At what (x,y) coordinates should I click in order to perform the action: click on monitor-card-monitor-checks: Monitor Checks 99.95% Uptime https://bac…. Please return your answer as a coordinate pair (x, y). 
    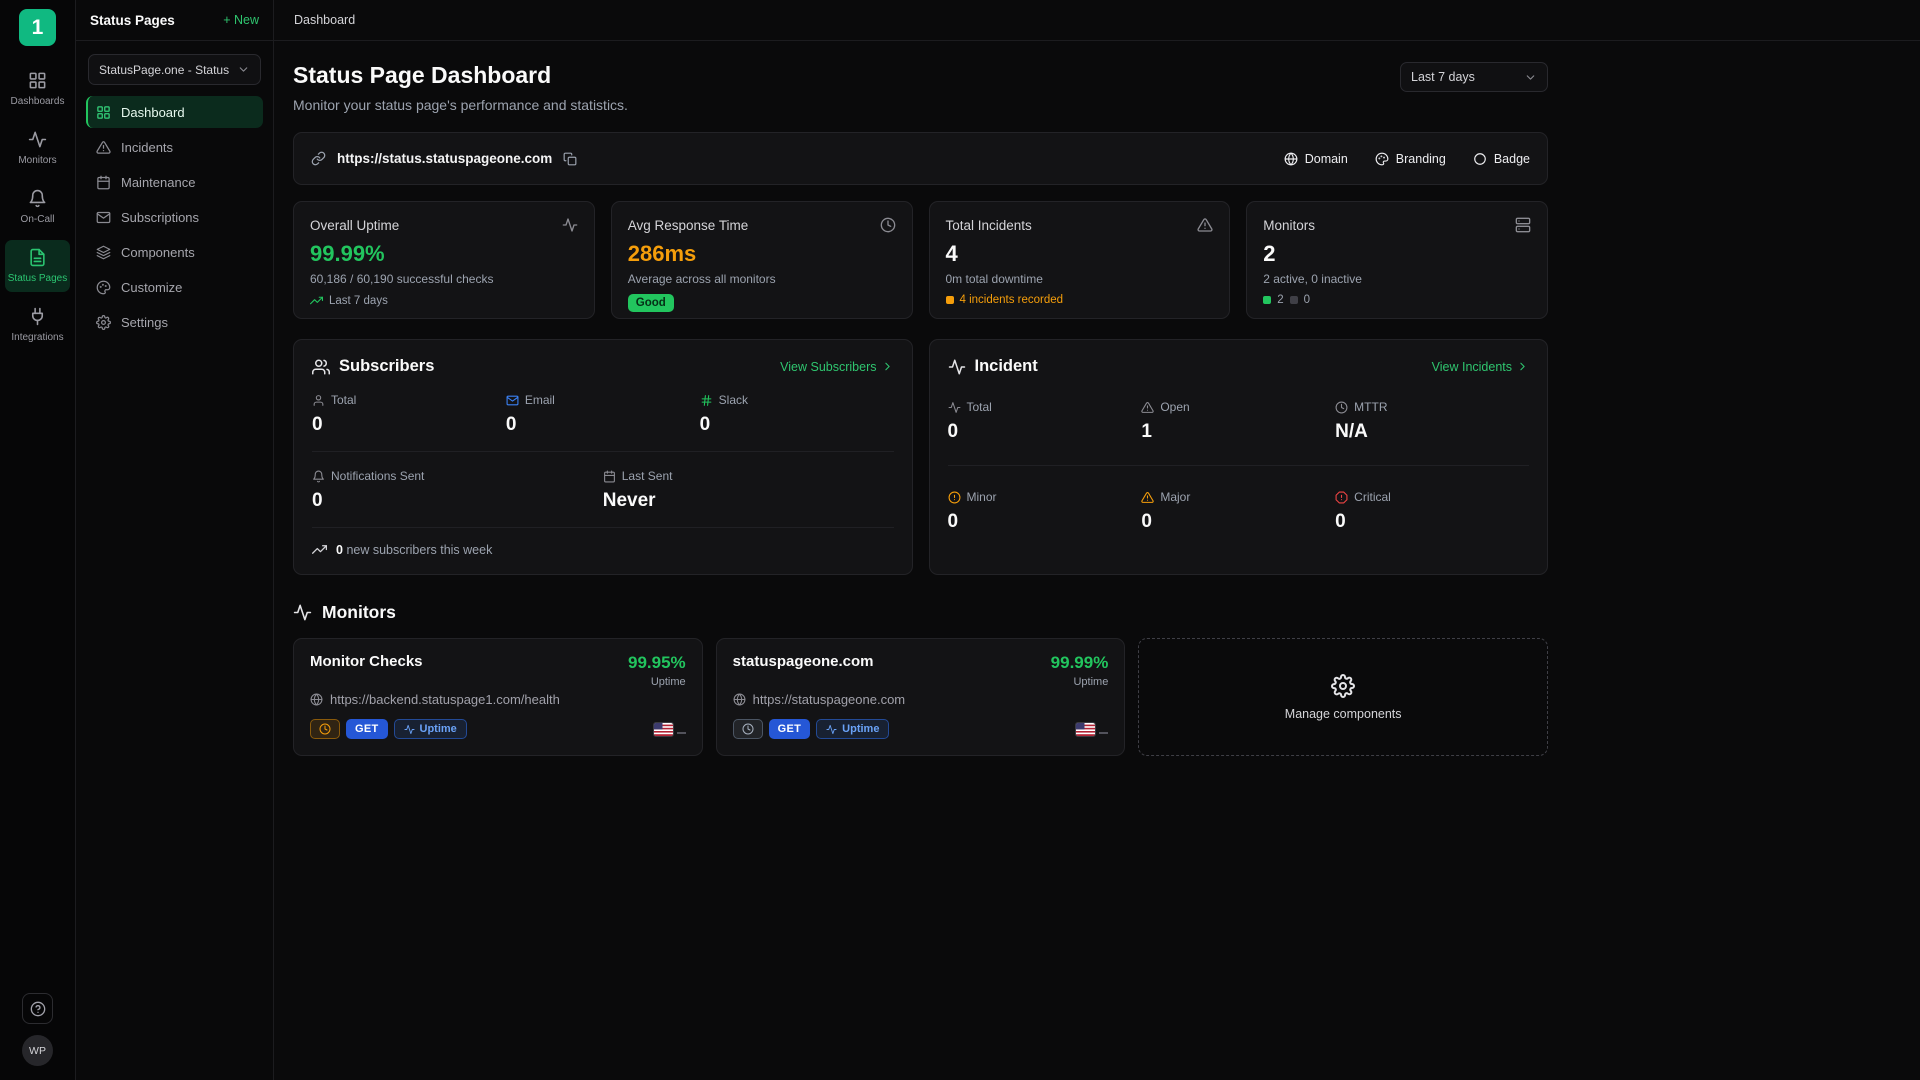
    Looking at the image, I should click on (498, 697).